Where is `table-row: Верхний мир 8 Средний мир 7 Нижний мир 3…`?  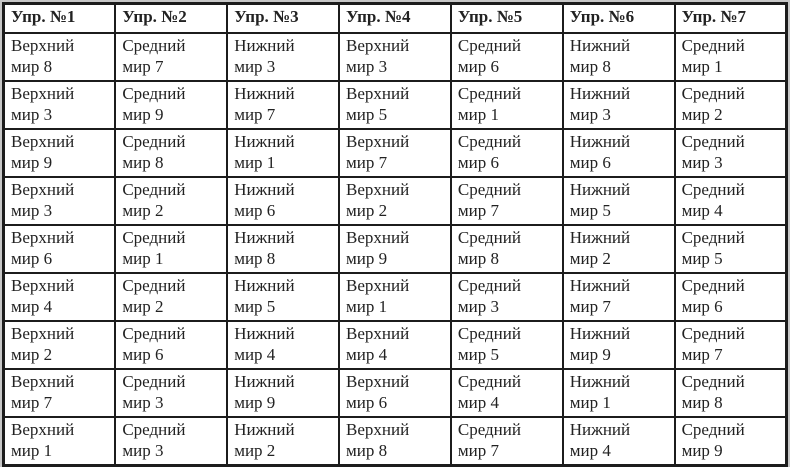 table-row: Верхний мир 8 Средний мир 7 Нижний мир 3… is located at coordinates (395, 57).